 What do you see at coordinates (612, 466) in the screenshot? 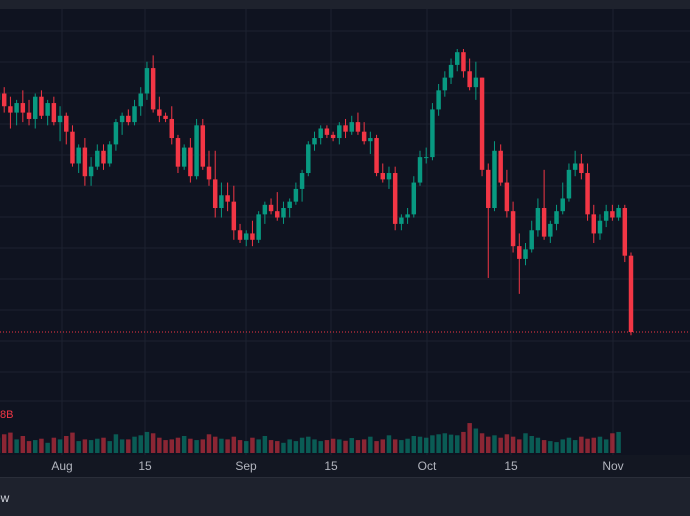
I see `x-tick-label: Nov` at bounding box center [612, 466].